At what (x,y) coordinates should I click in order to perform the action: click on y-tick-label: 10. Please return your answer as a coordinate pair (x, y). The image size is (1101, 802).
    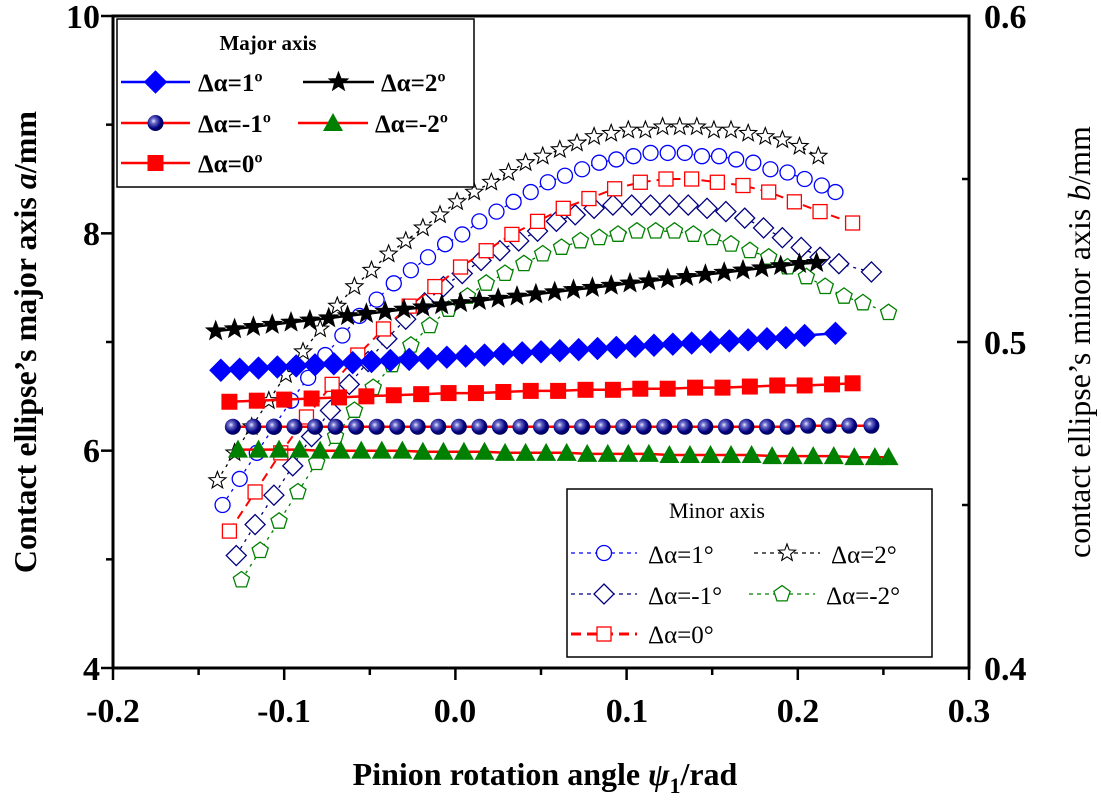
    Looking at the image, I should click on (83, 18).